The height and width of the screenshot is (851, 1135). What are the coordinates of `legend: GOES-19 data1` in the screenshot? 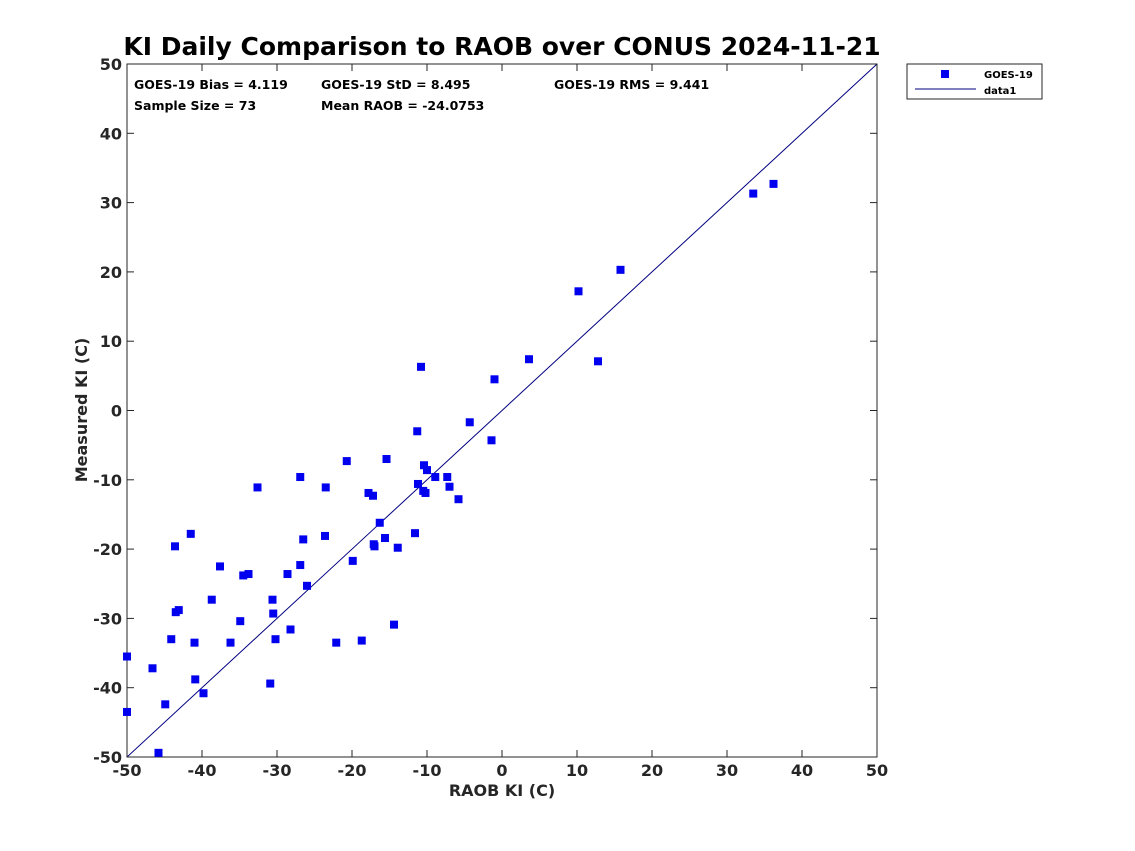 It's located at (974, 81).